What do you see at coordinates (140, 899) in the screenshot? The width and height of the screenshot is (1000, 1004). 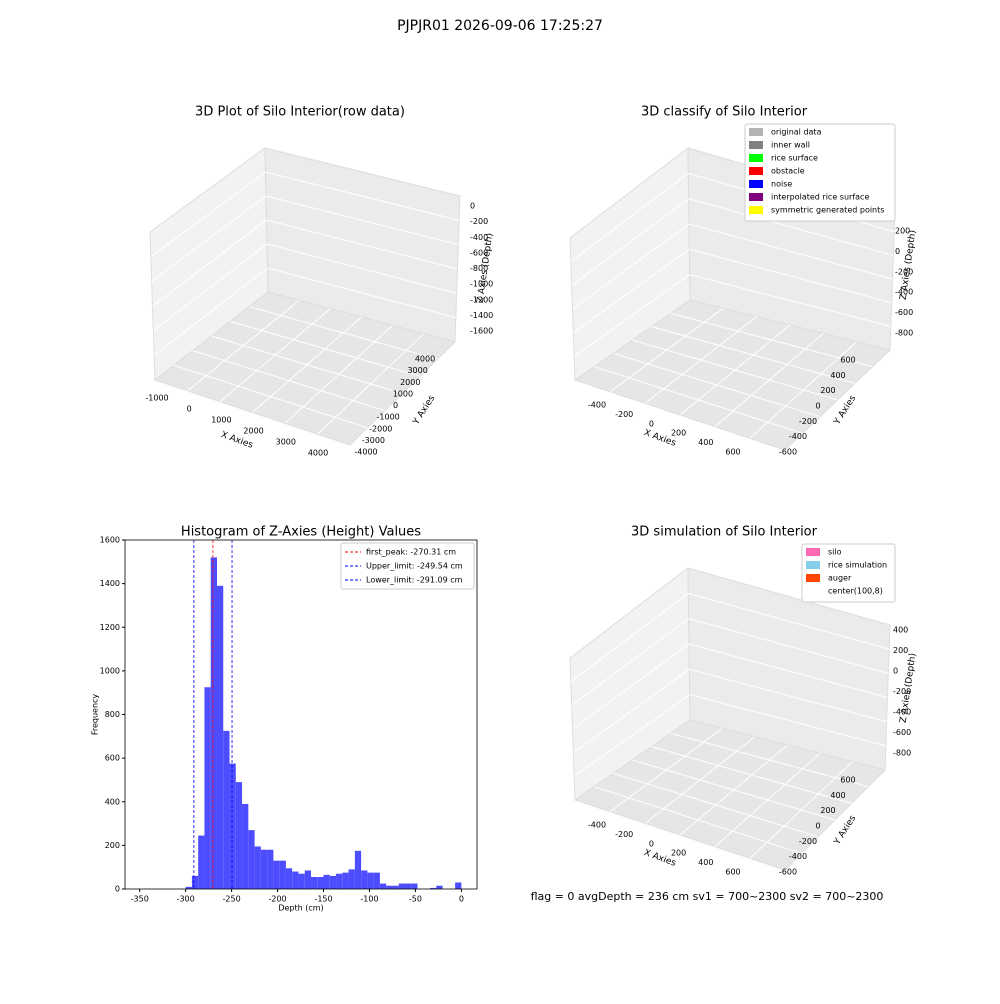 I see `x-tick-label: -350` at bounding box center [140, 899].